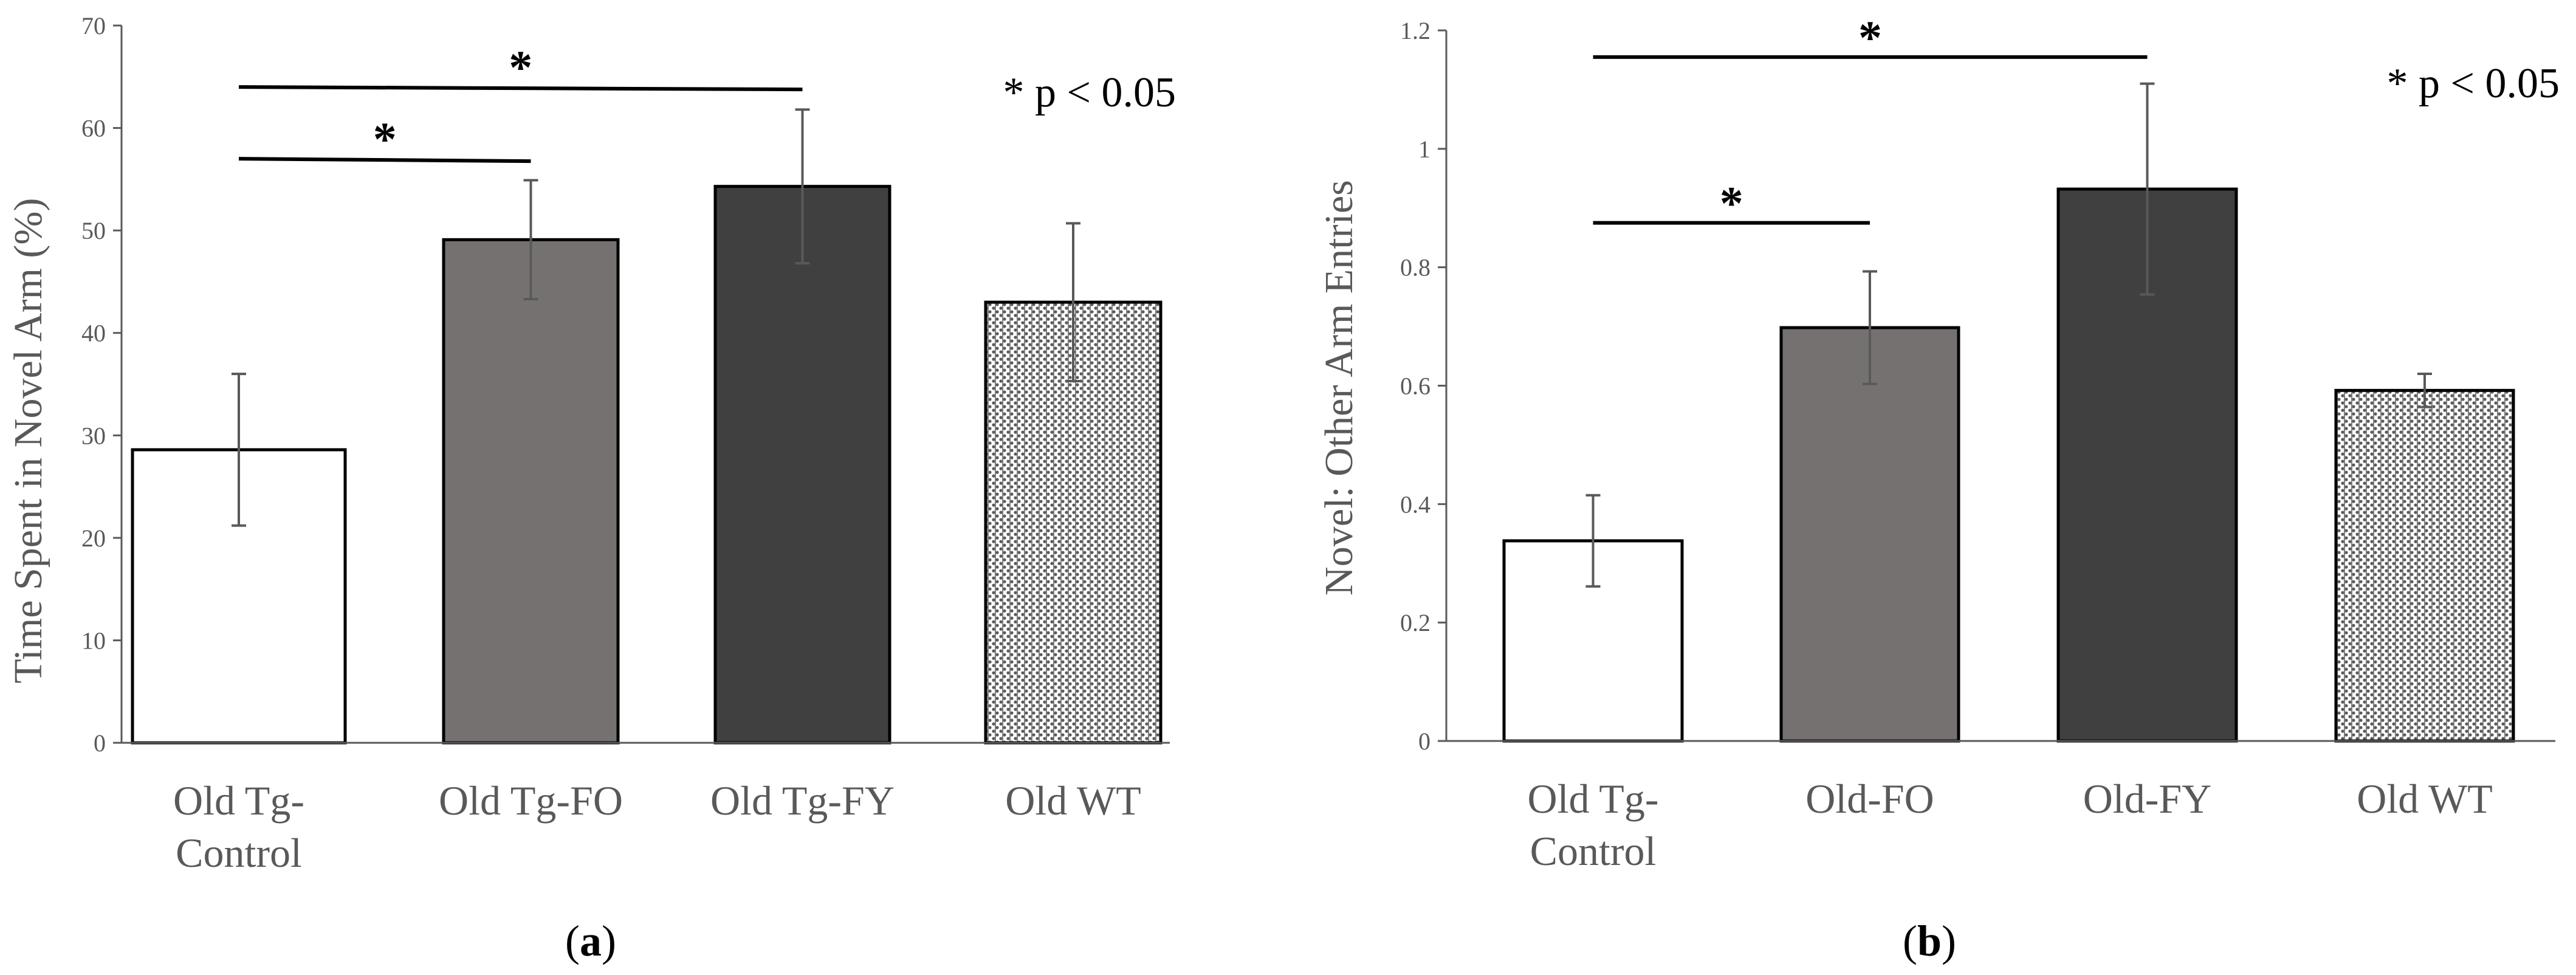 This screenshot has height=975, width=2576. I want to click on y-tick-label: 1, so click(1424, 149).